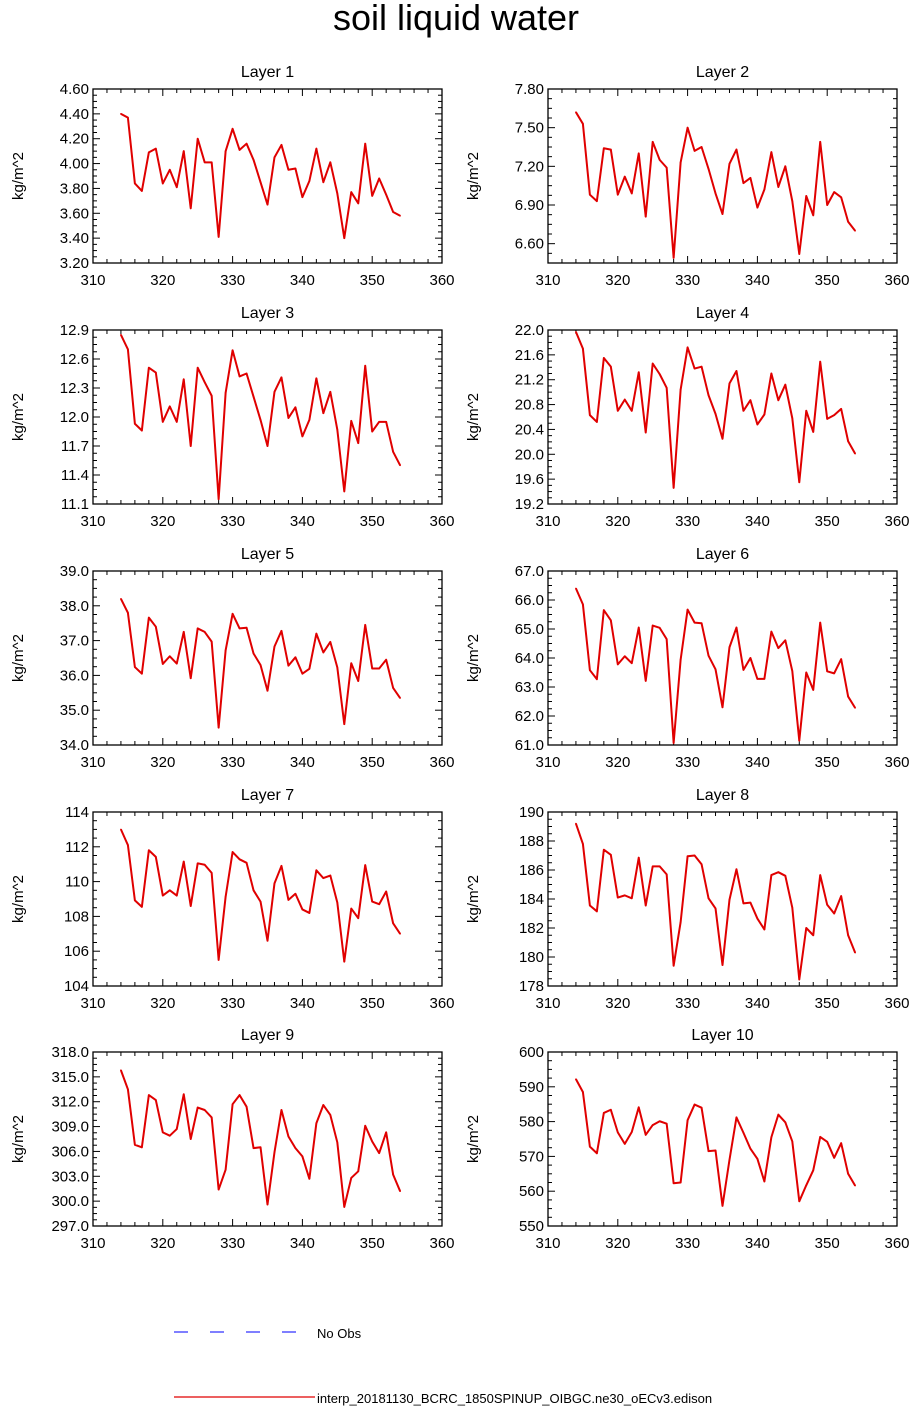 Image resolution: width=912 pixels, height=1406 pixels. What do you see at coordinates (74, 330) in the screenshot?
I see `y-tick-label: 12.9` at bounding box center [74, 330].